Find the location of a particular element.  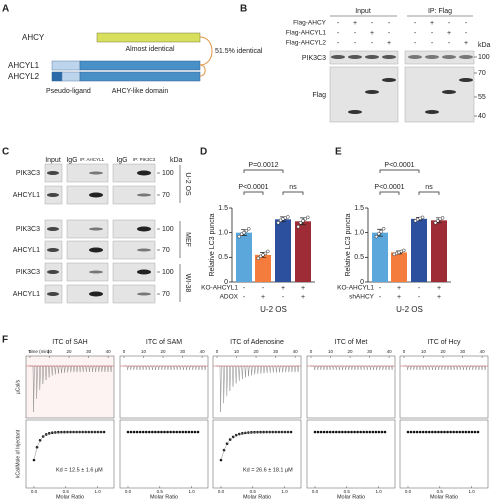

itc-title: ITC of SAM is located at coordinates (164, 342).